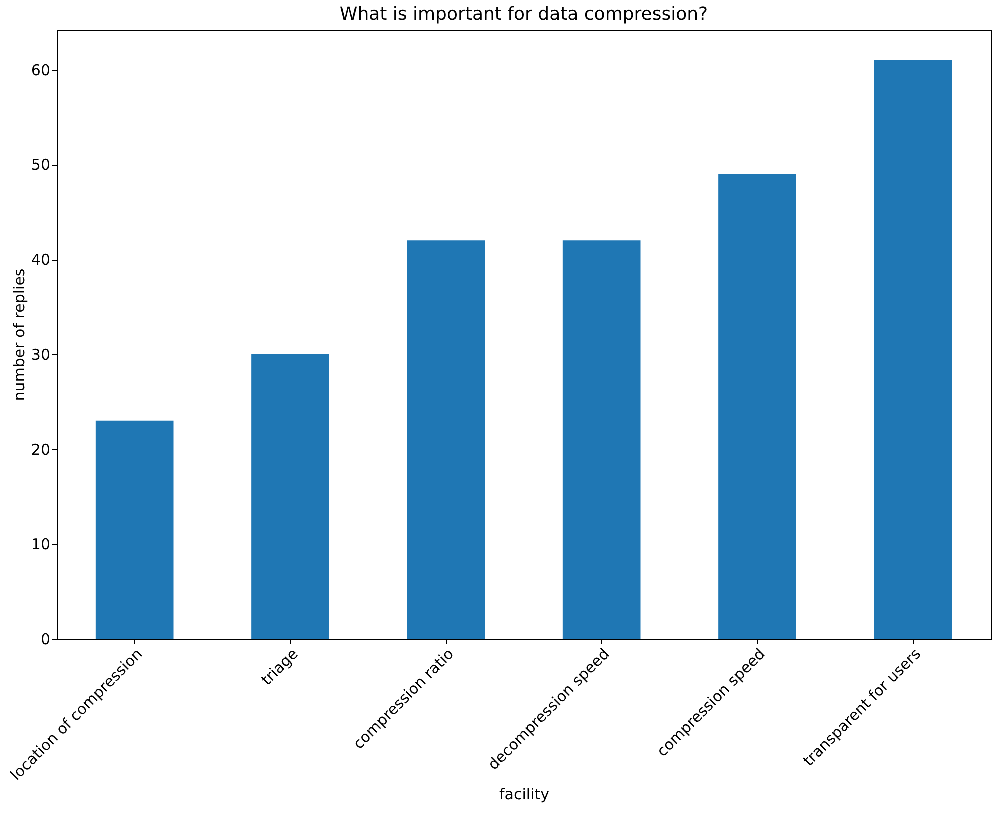  What do you see at coordinates (19, 335) in the screenshot?
I see `y-axis-title: number of replies` at bounding box center [19, 335].